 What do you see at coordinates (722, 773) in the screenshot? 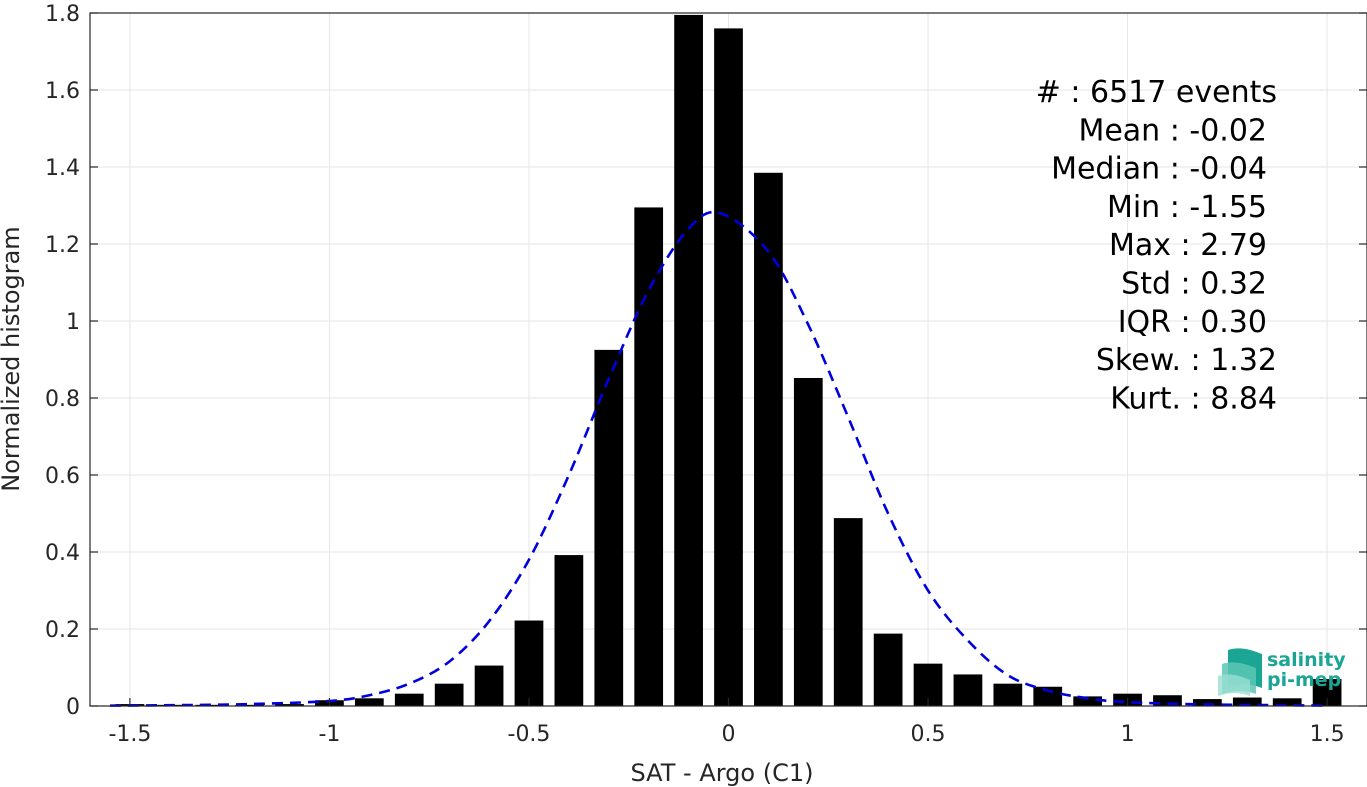
I see `x-axis-label: SAT - Argo (C1)` at bounding box center [722, 773].